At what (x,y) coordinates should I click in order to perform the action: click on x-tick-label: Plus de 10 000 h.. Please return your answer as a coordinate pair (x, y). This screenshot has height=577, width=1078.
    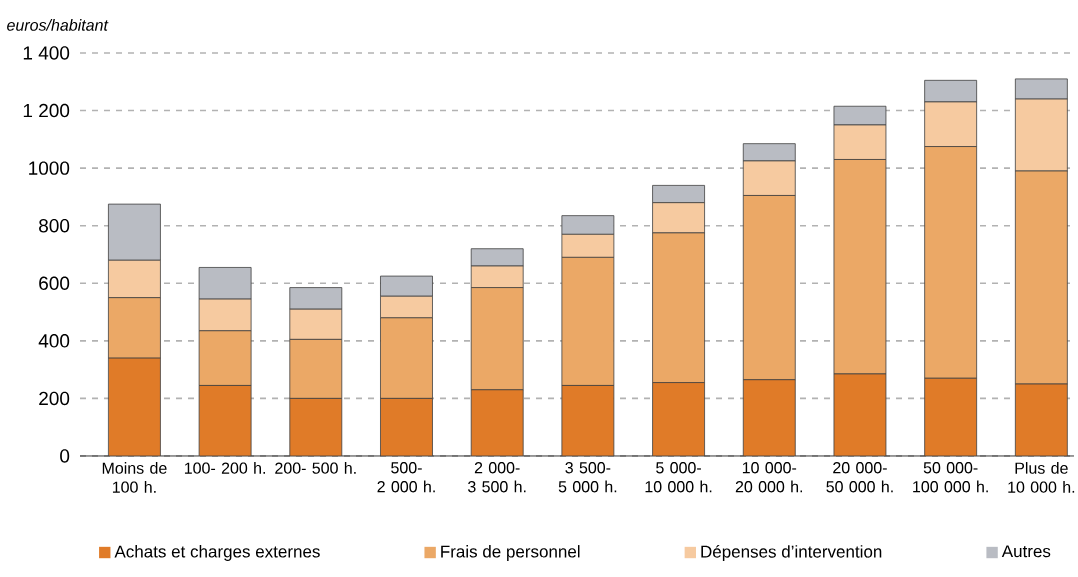
    Looking at the image, I should click on (1041, 477).